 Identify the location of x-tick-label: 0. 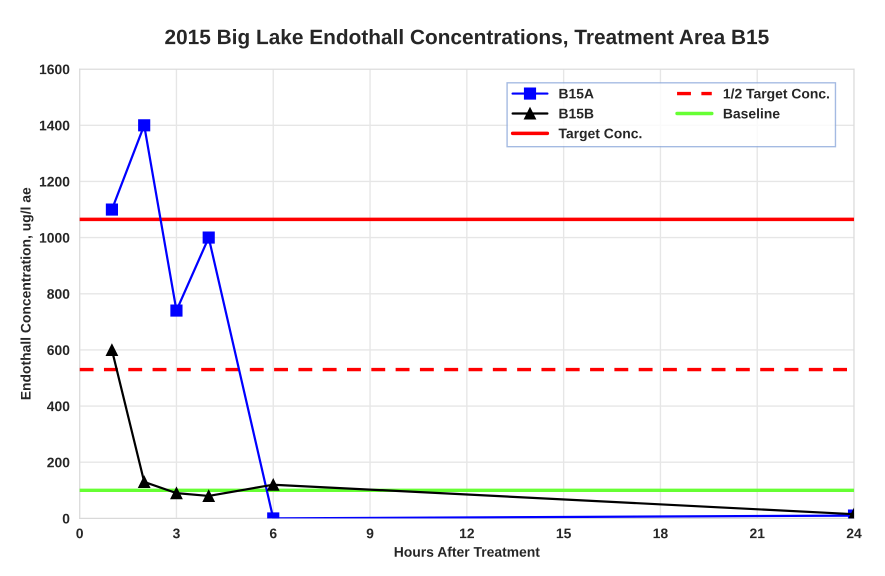
(79, 533).